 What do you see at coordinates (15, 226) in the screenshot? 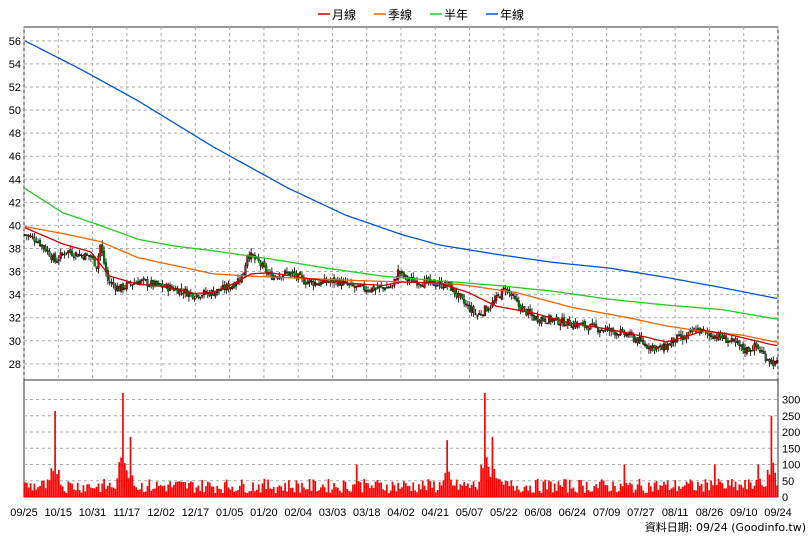
I see `price-tick-label: 40` at bounding box center [15, 226].